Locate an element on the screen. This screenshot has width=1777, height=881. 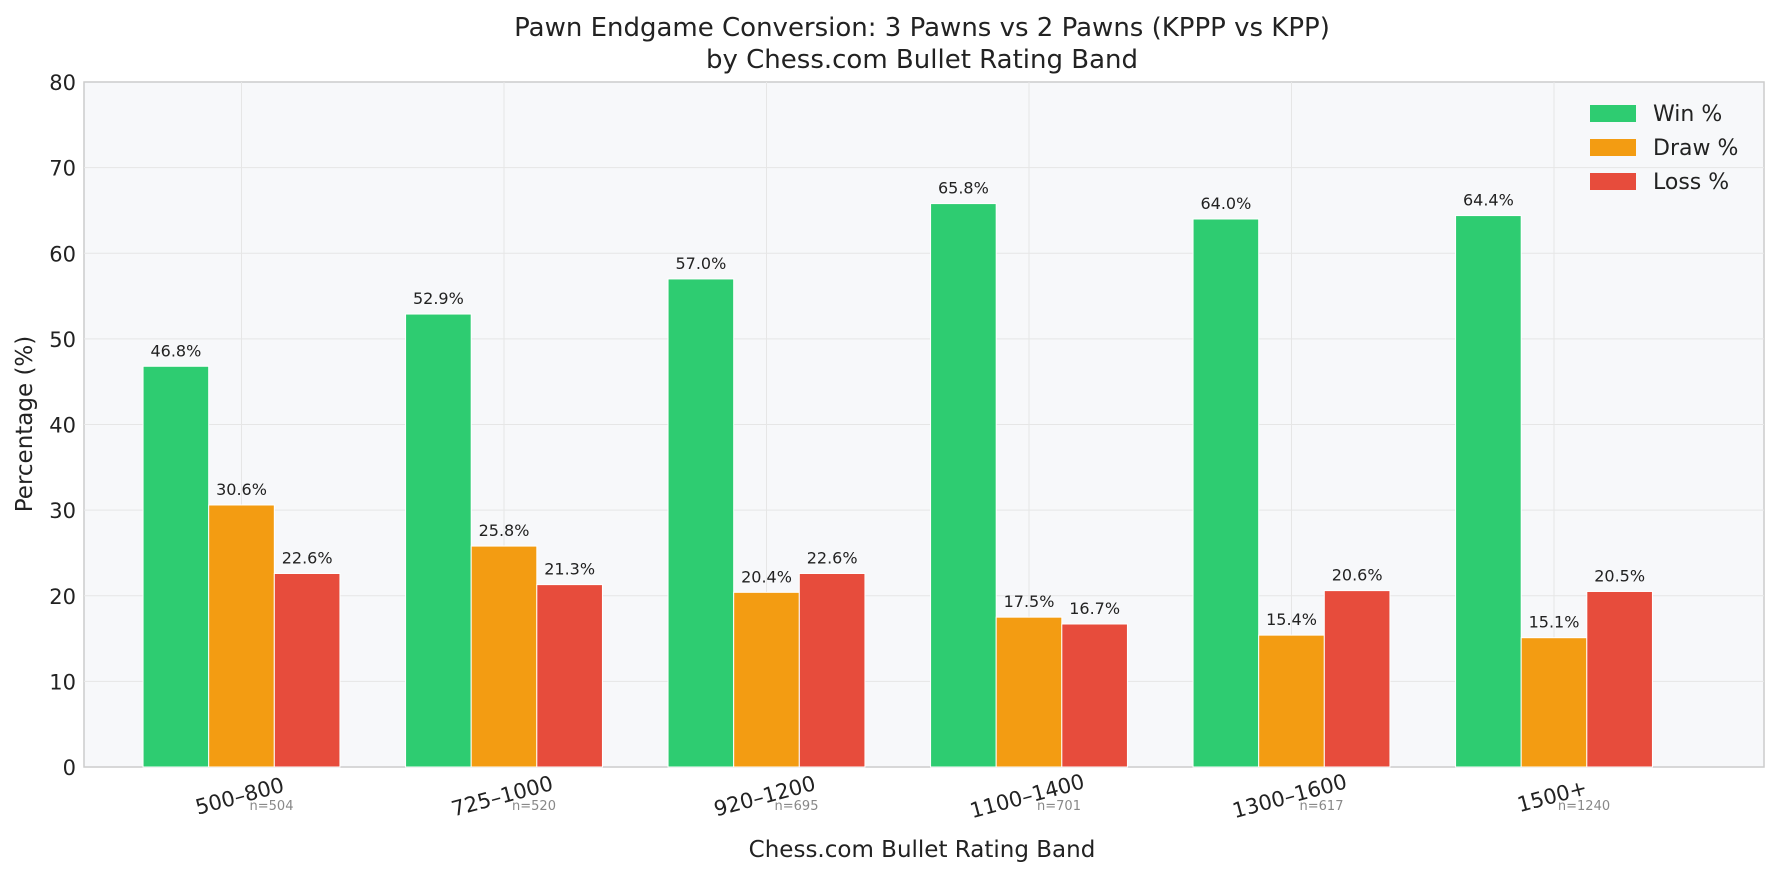
bar-value-label: 57.0% is located at coordinates (700, 263).